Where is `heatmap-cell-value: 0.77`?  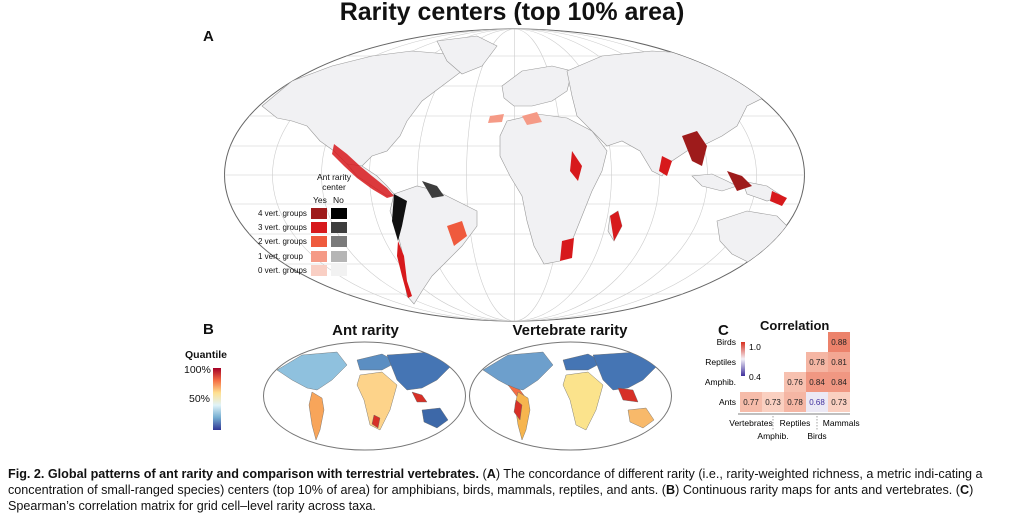 heatmap-cell-value: 0.77 is located at coordinates (751, 402).